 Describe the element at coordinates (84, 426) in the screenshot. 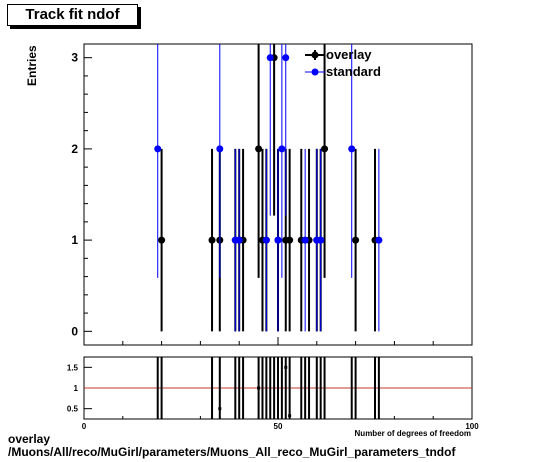

I see `ratio-x-tick-label: 0` at that location.